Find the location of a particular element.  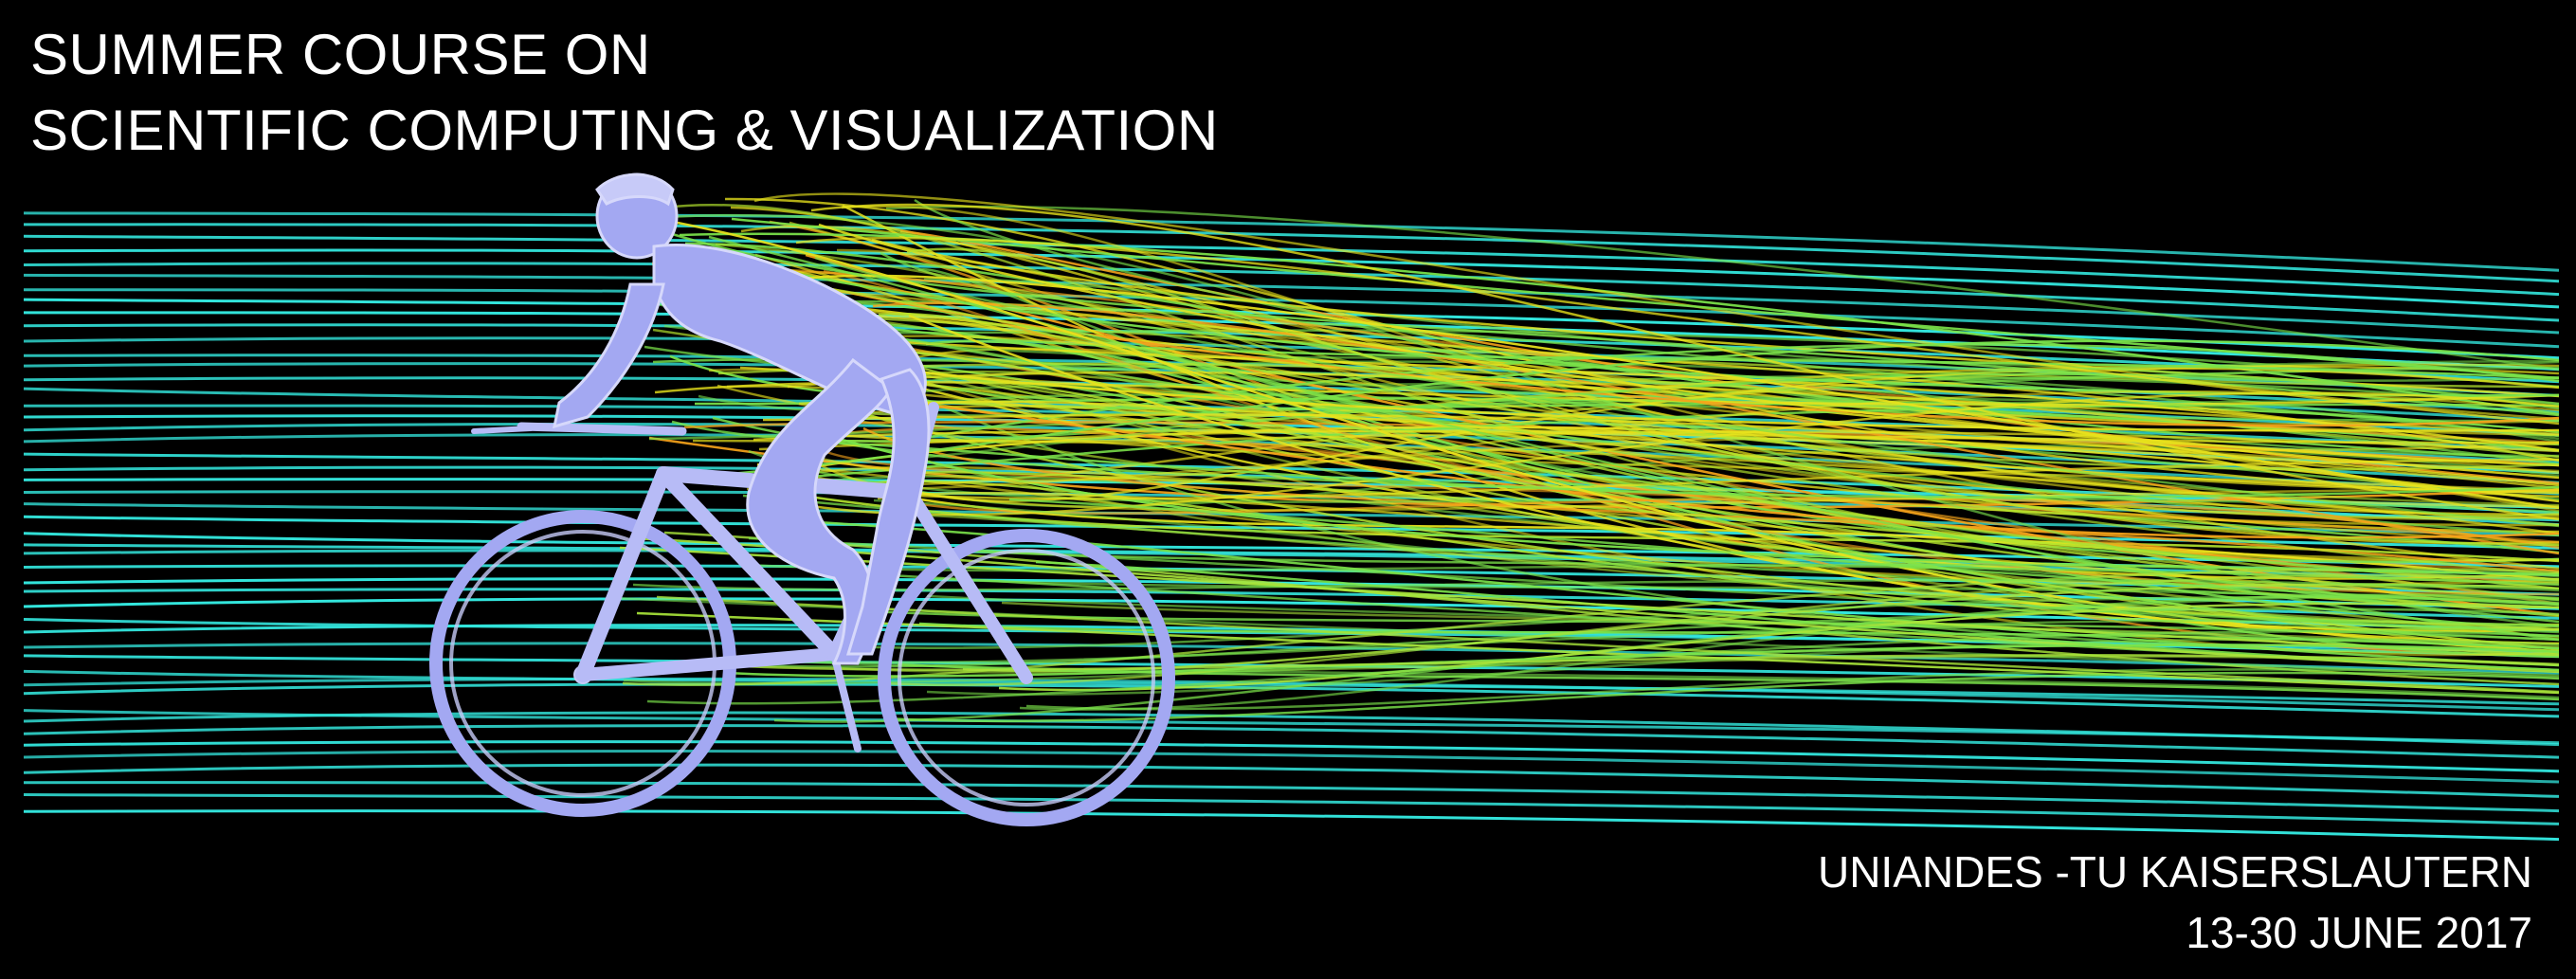

rider-icon is located at coordinates (742, 418).